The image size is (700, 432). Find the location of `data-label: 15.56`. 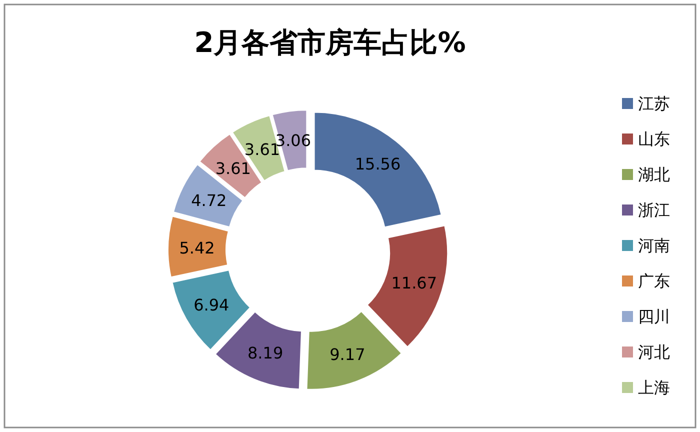

data-label: 15.56 is located at coordinates (377, 164).